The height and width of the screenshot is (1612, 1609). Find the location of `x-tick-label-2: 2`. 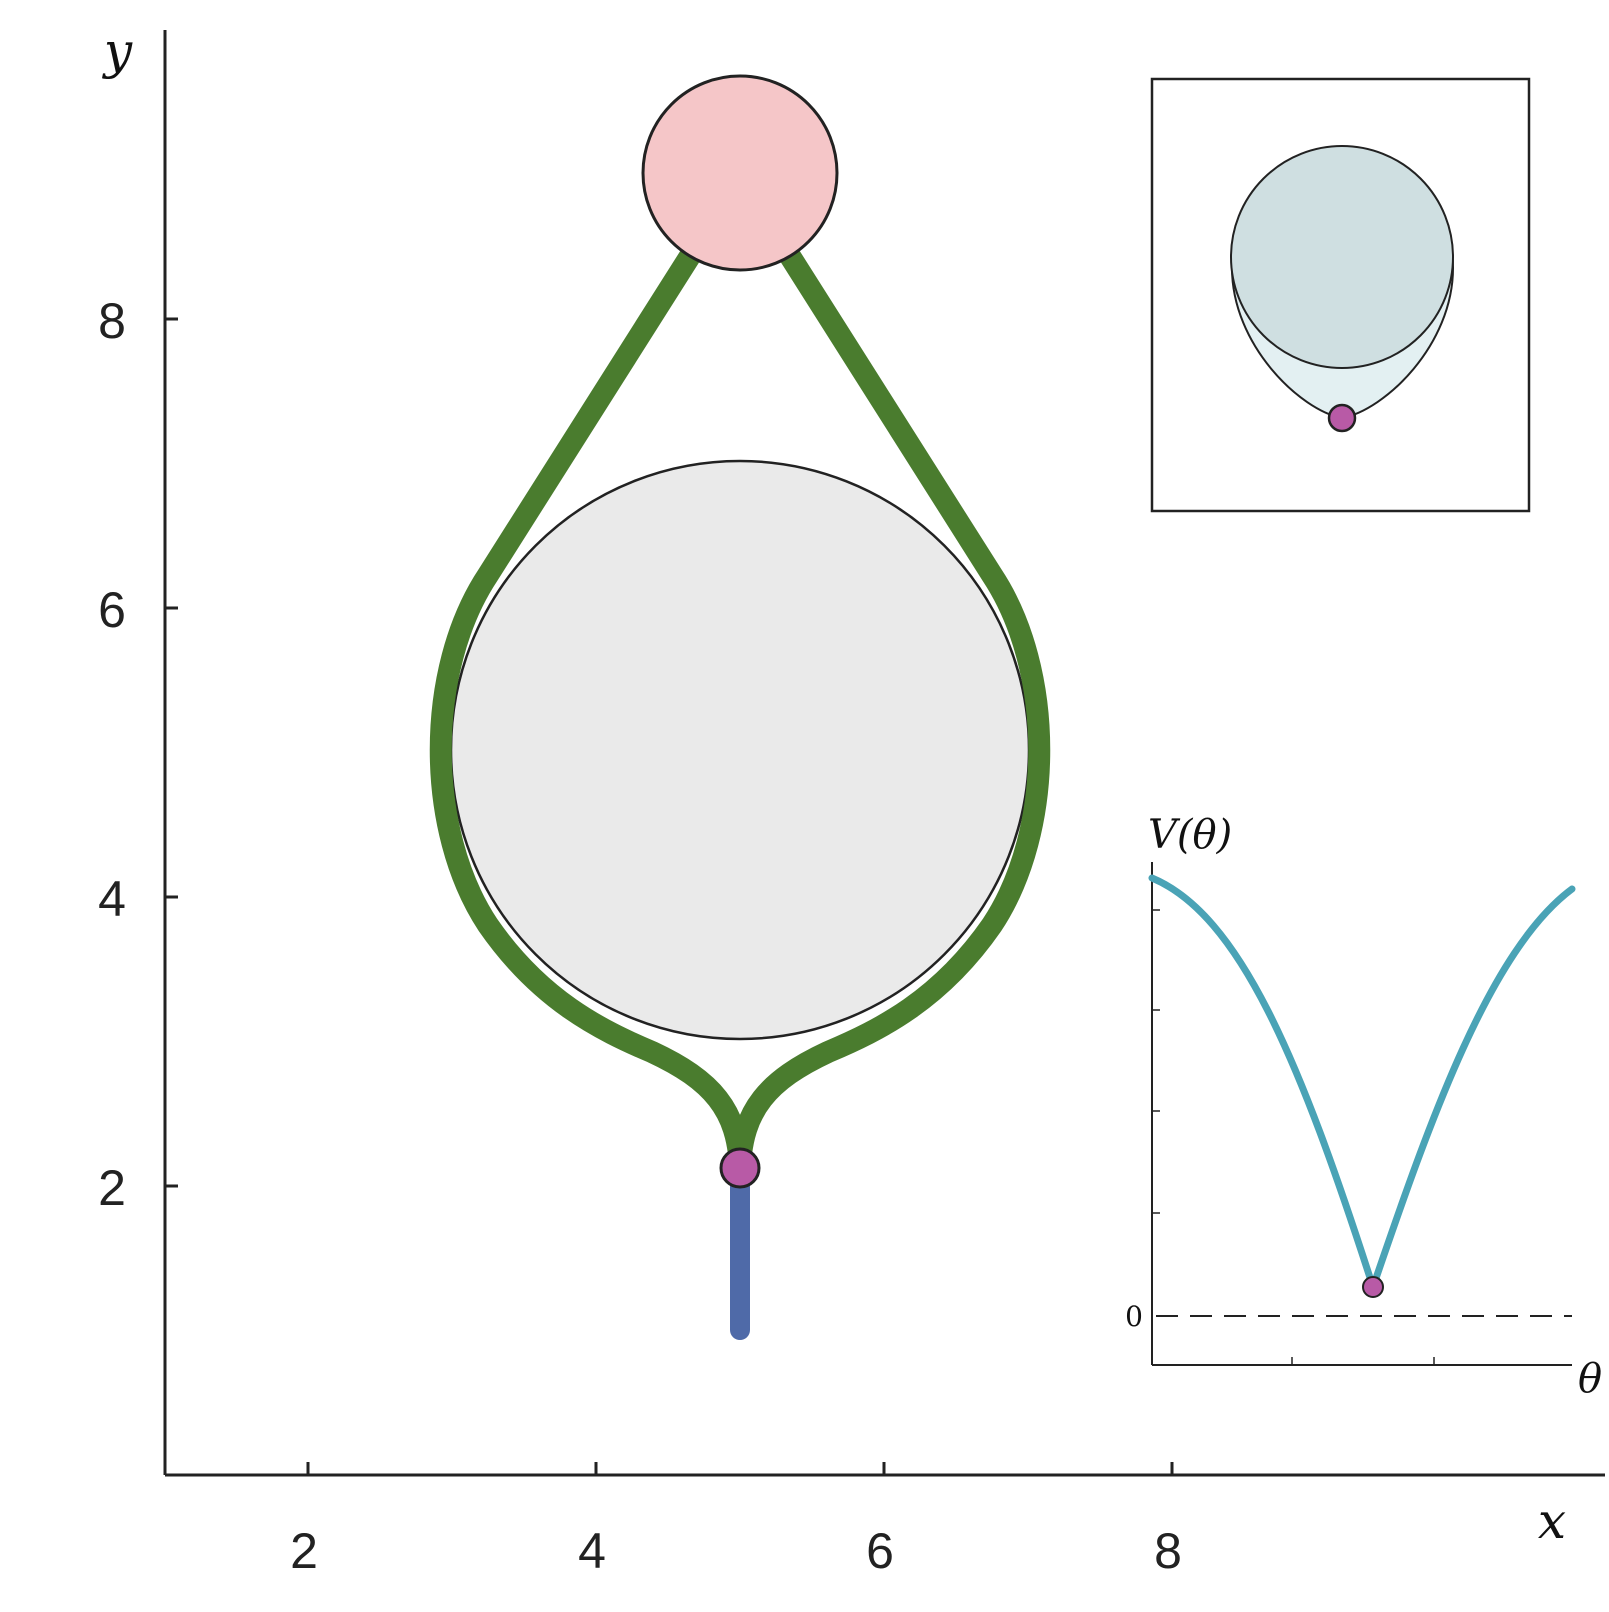

x-tick-label-2: 2 is located at coordinates (304, 1551).